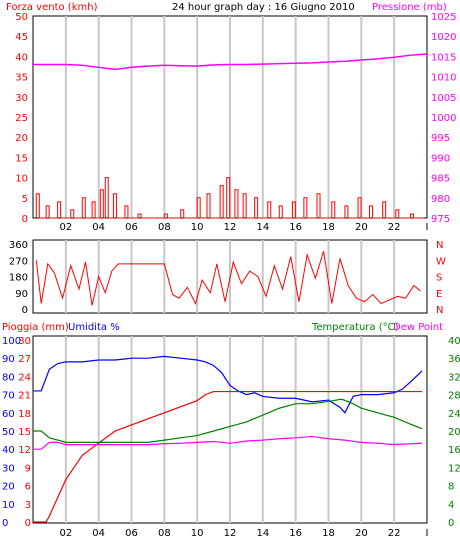 The width and height of the screenshot is (460, 555). Describe the element at coordinates (8, 450) in the screenshot. I see `humidity-tick-label: 40` at that location.